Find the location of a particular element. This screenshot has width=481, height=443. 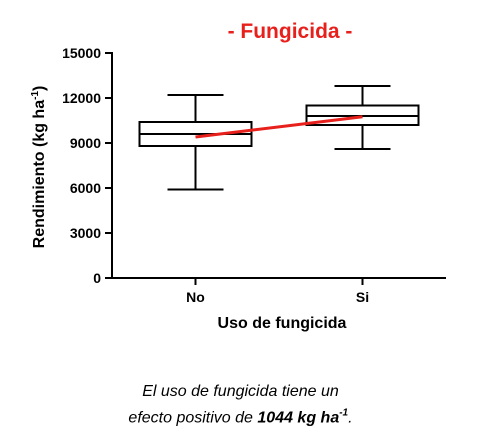

trend-line is located at coordinates (279, 127).